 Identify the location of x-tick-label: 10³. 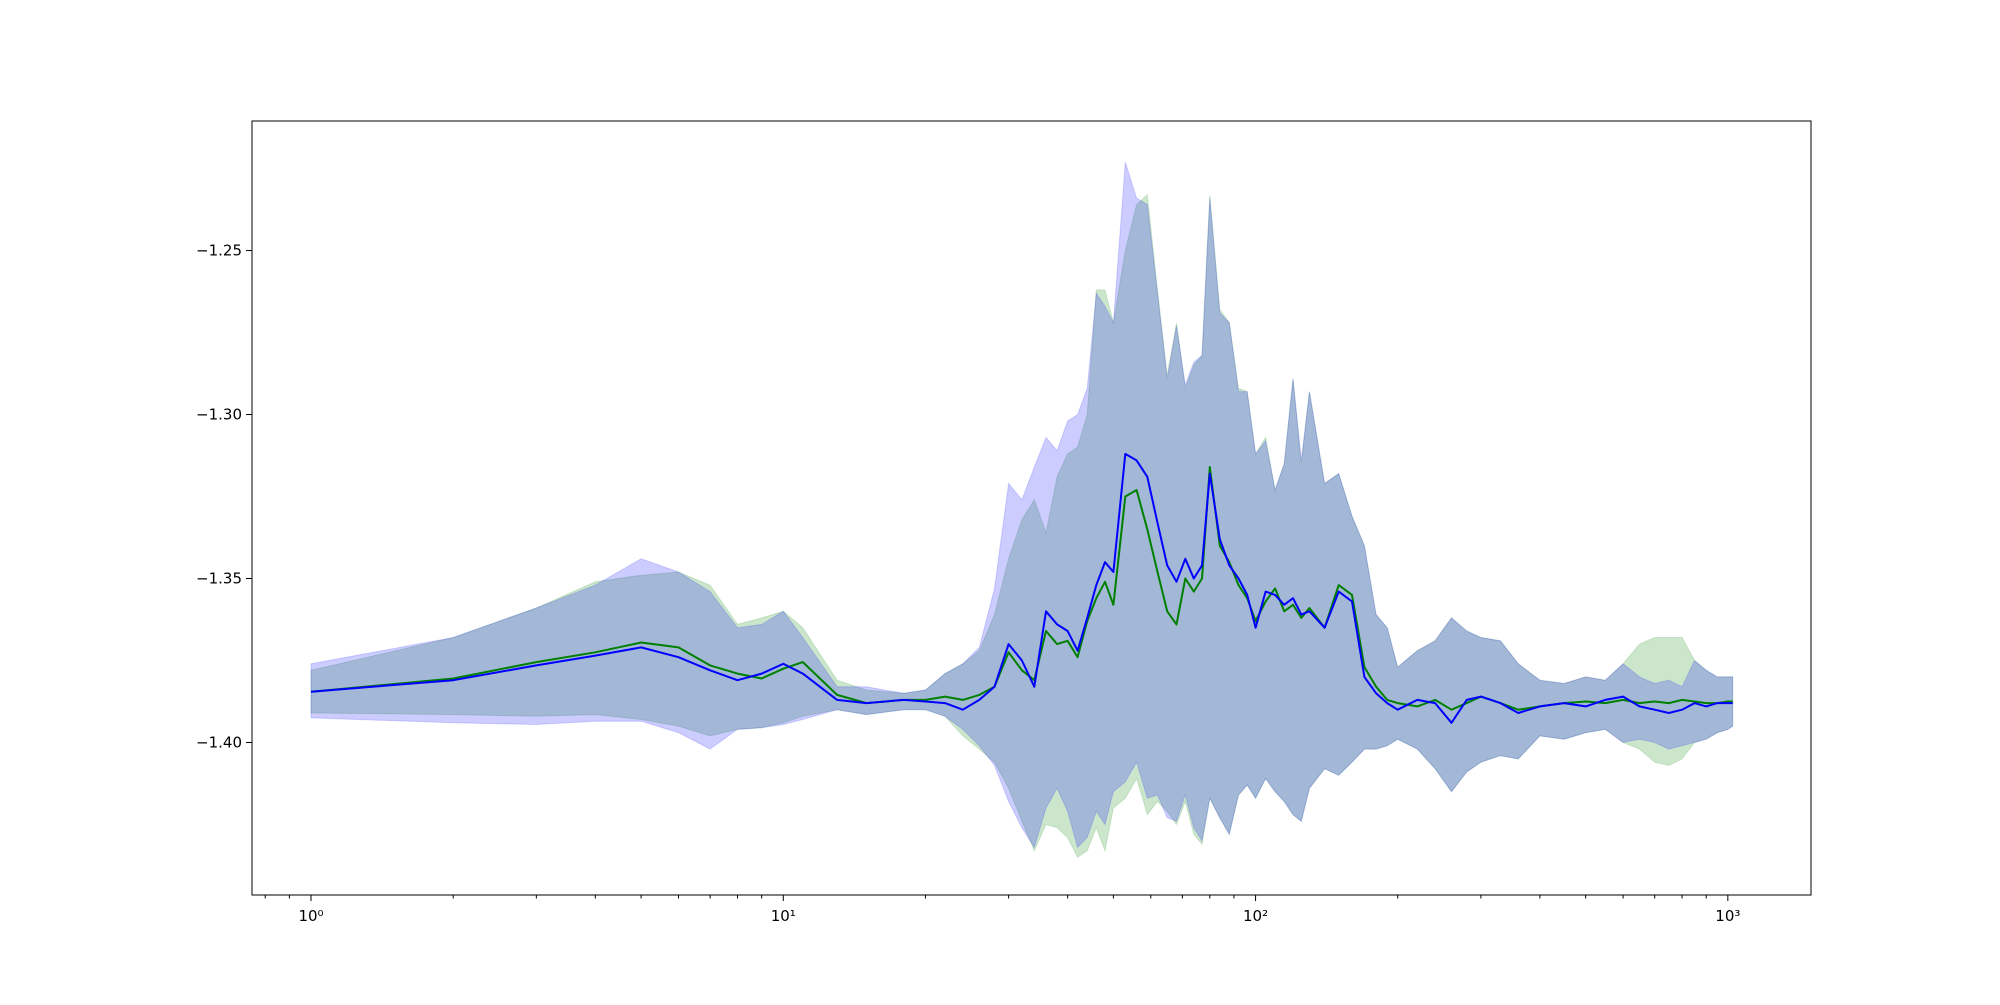
(1727, 916).